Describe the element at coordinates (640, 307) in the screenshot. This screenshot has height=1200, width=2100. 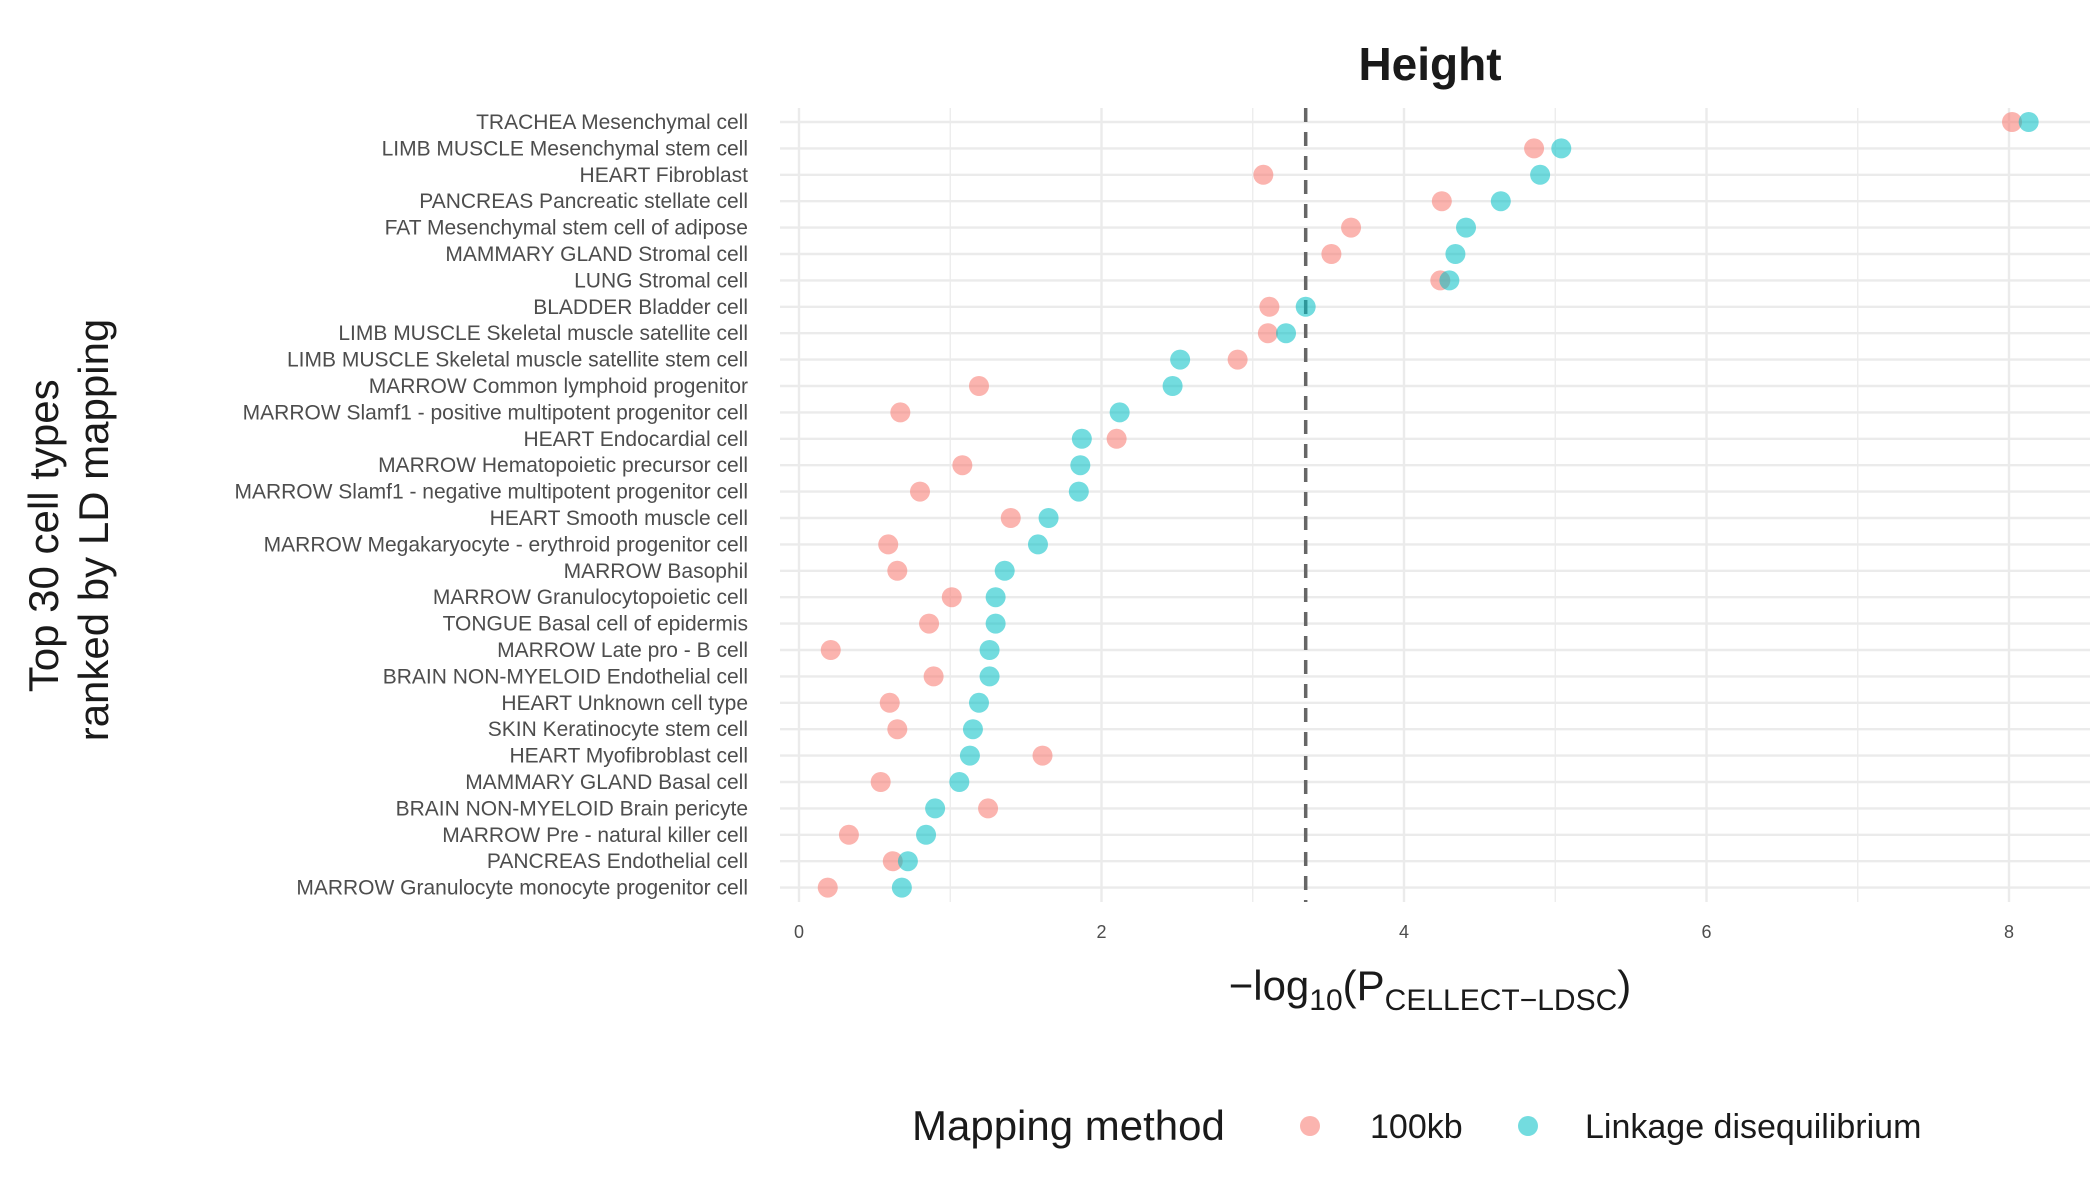
I see `category-label: BLADDER Bladder cell` at that location.